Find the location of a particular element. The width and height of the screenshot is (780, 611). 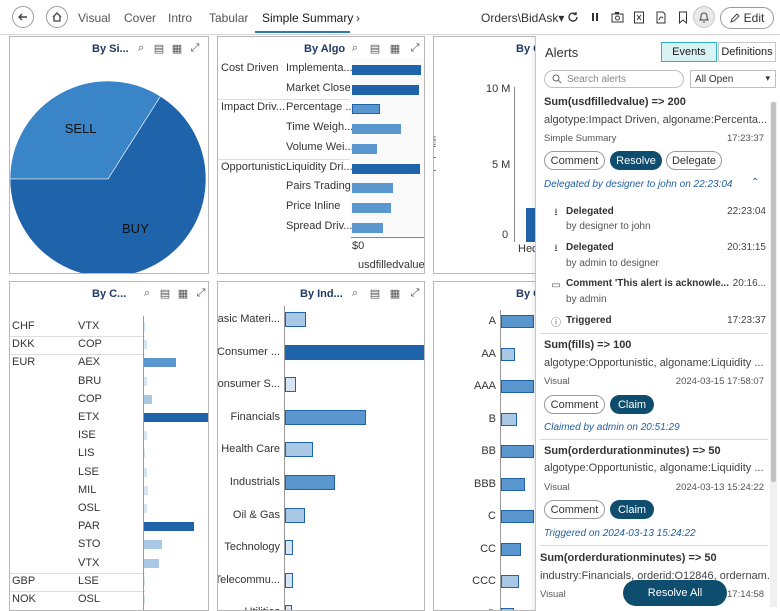

back-button is located at coordinates (23, 17).